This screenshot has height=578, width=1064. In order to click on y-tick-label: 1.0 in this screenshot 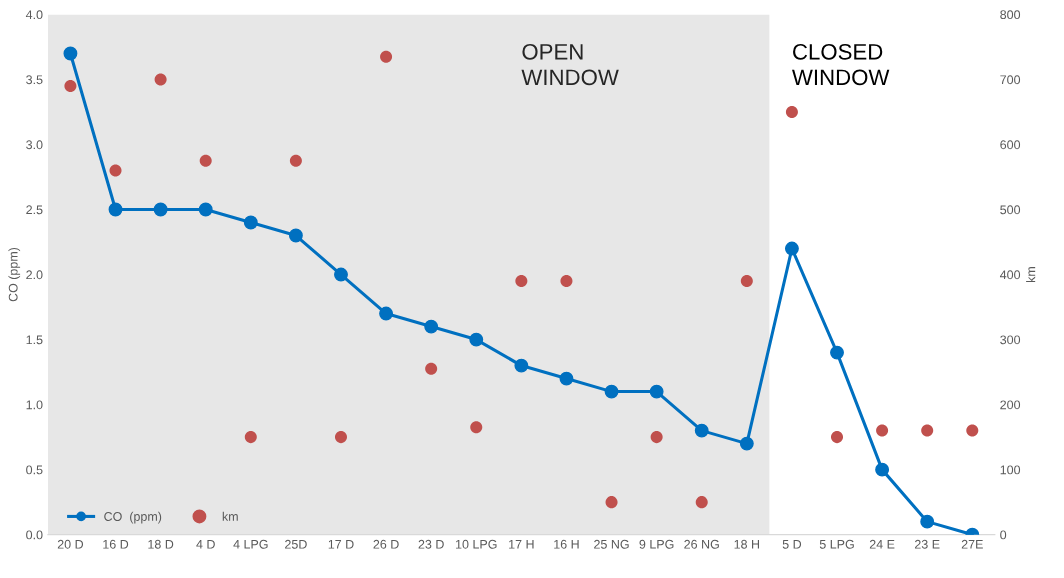, I will do `click(34, 405)`.